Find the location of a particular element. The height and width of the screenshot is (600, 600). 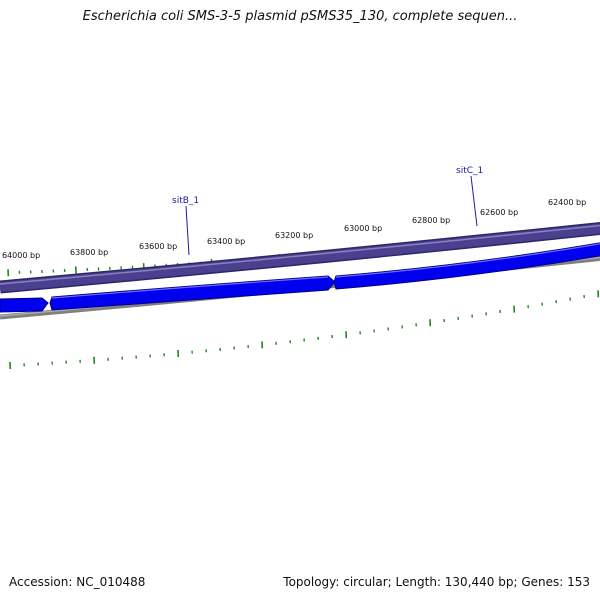

ruler-label-63000: 63000 bp is located at coordinates (363, 228).